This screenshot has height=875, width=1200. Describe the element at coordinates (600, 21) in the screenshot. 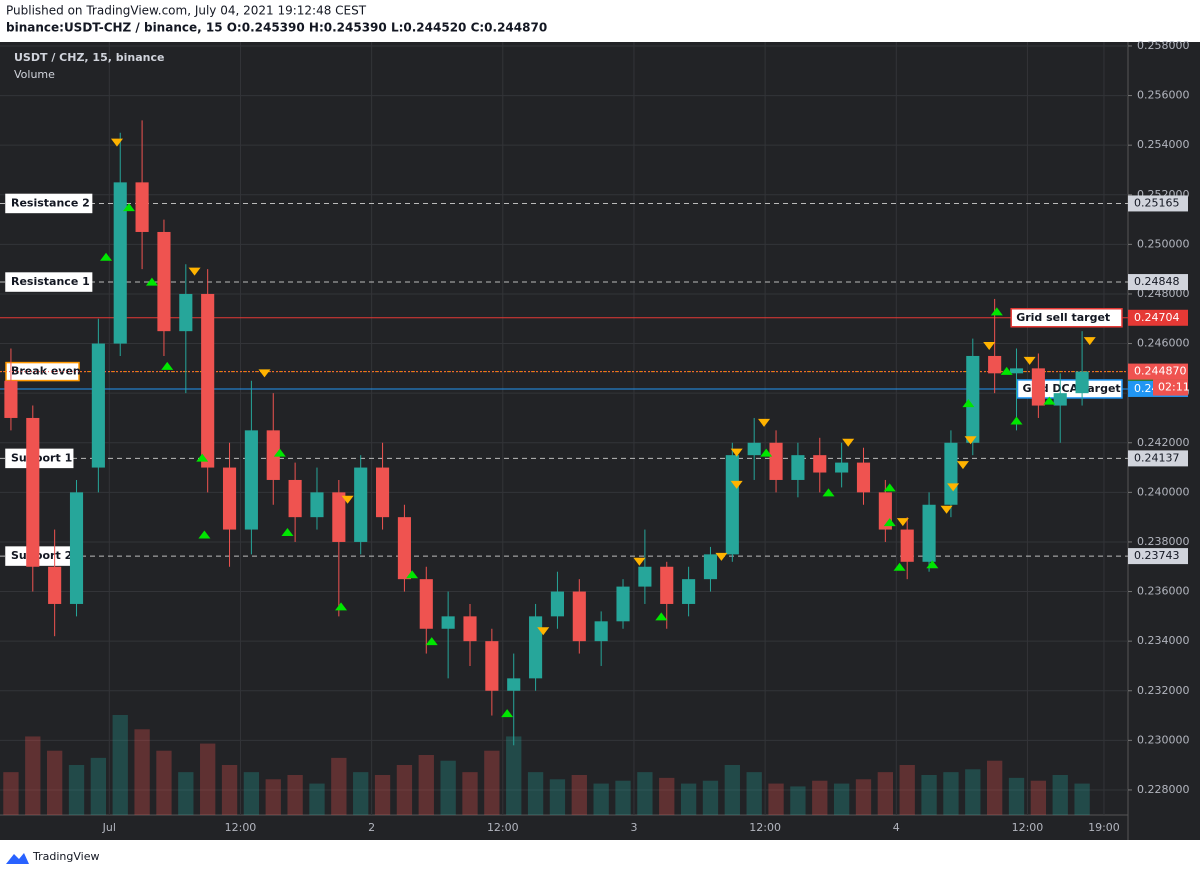

I see `header-bg` at that location.